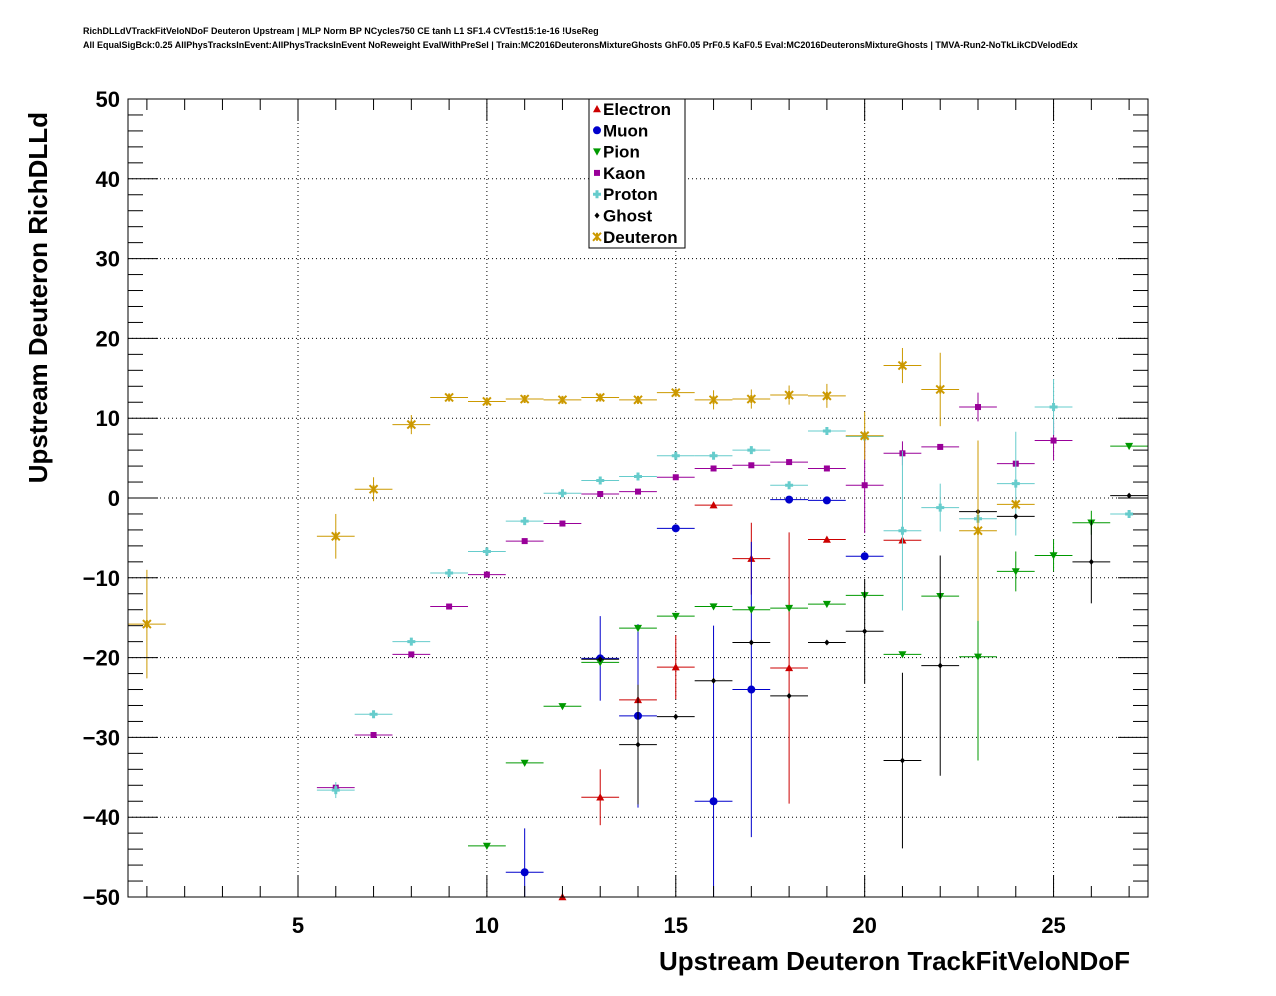  Describe the element at coordinates (597, 194) in the screenshot. I see `legend-marker-proton` at that location.